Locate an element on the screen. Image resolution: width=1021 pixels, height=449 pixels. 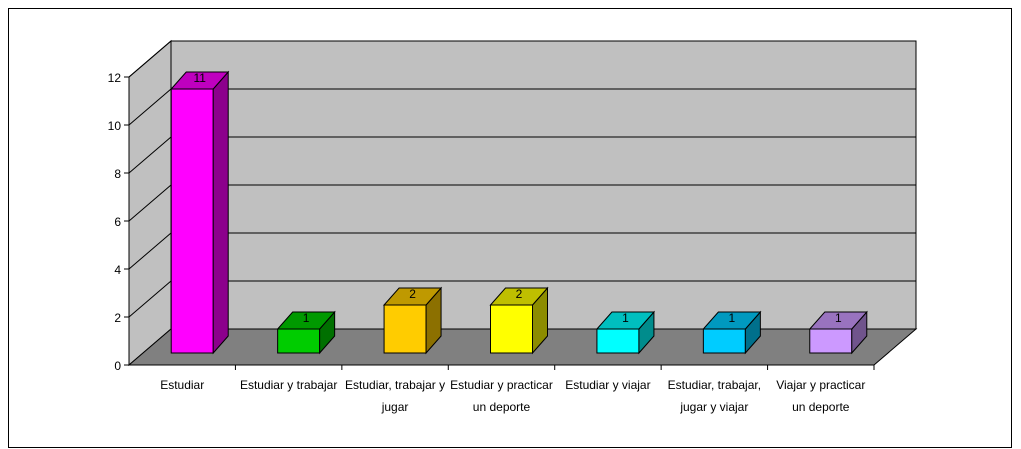
bar-side is located at coordinates (220, 212).